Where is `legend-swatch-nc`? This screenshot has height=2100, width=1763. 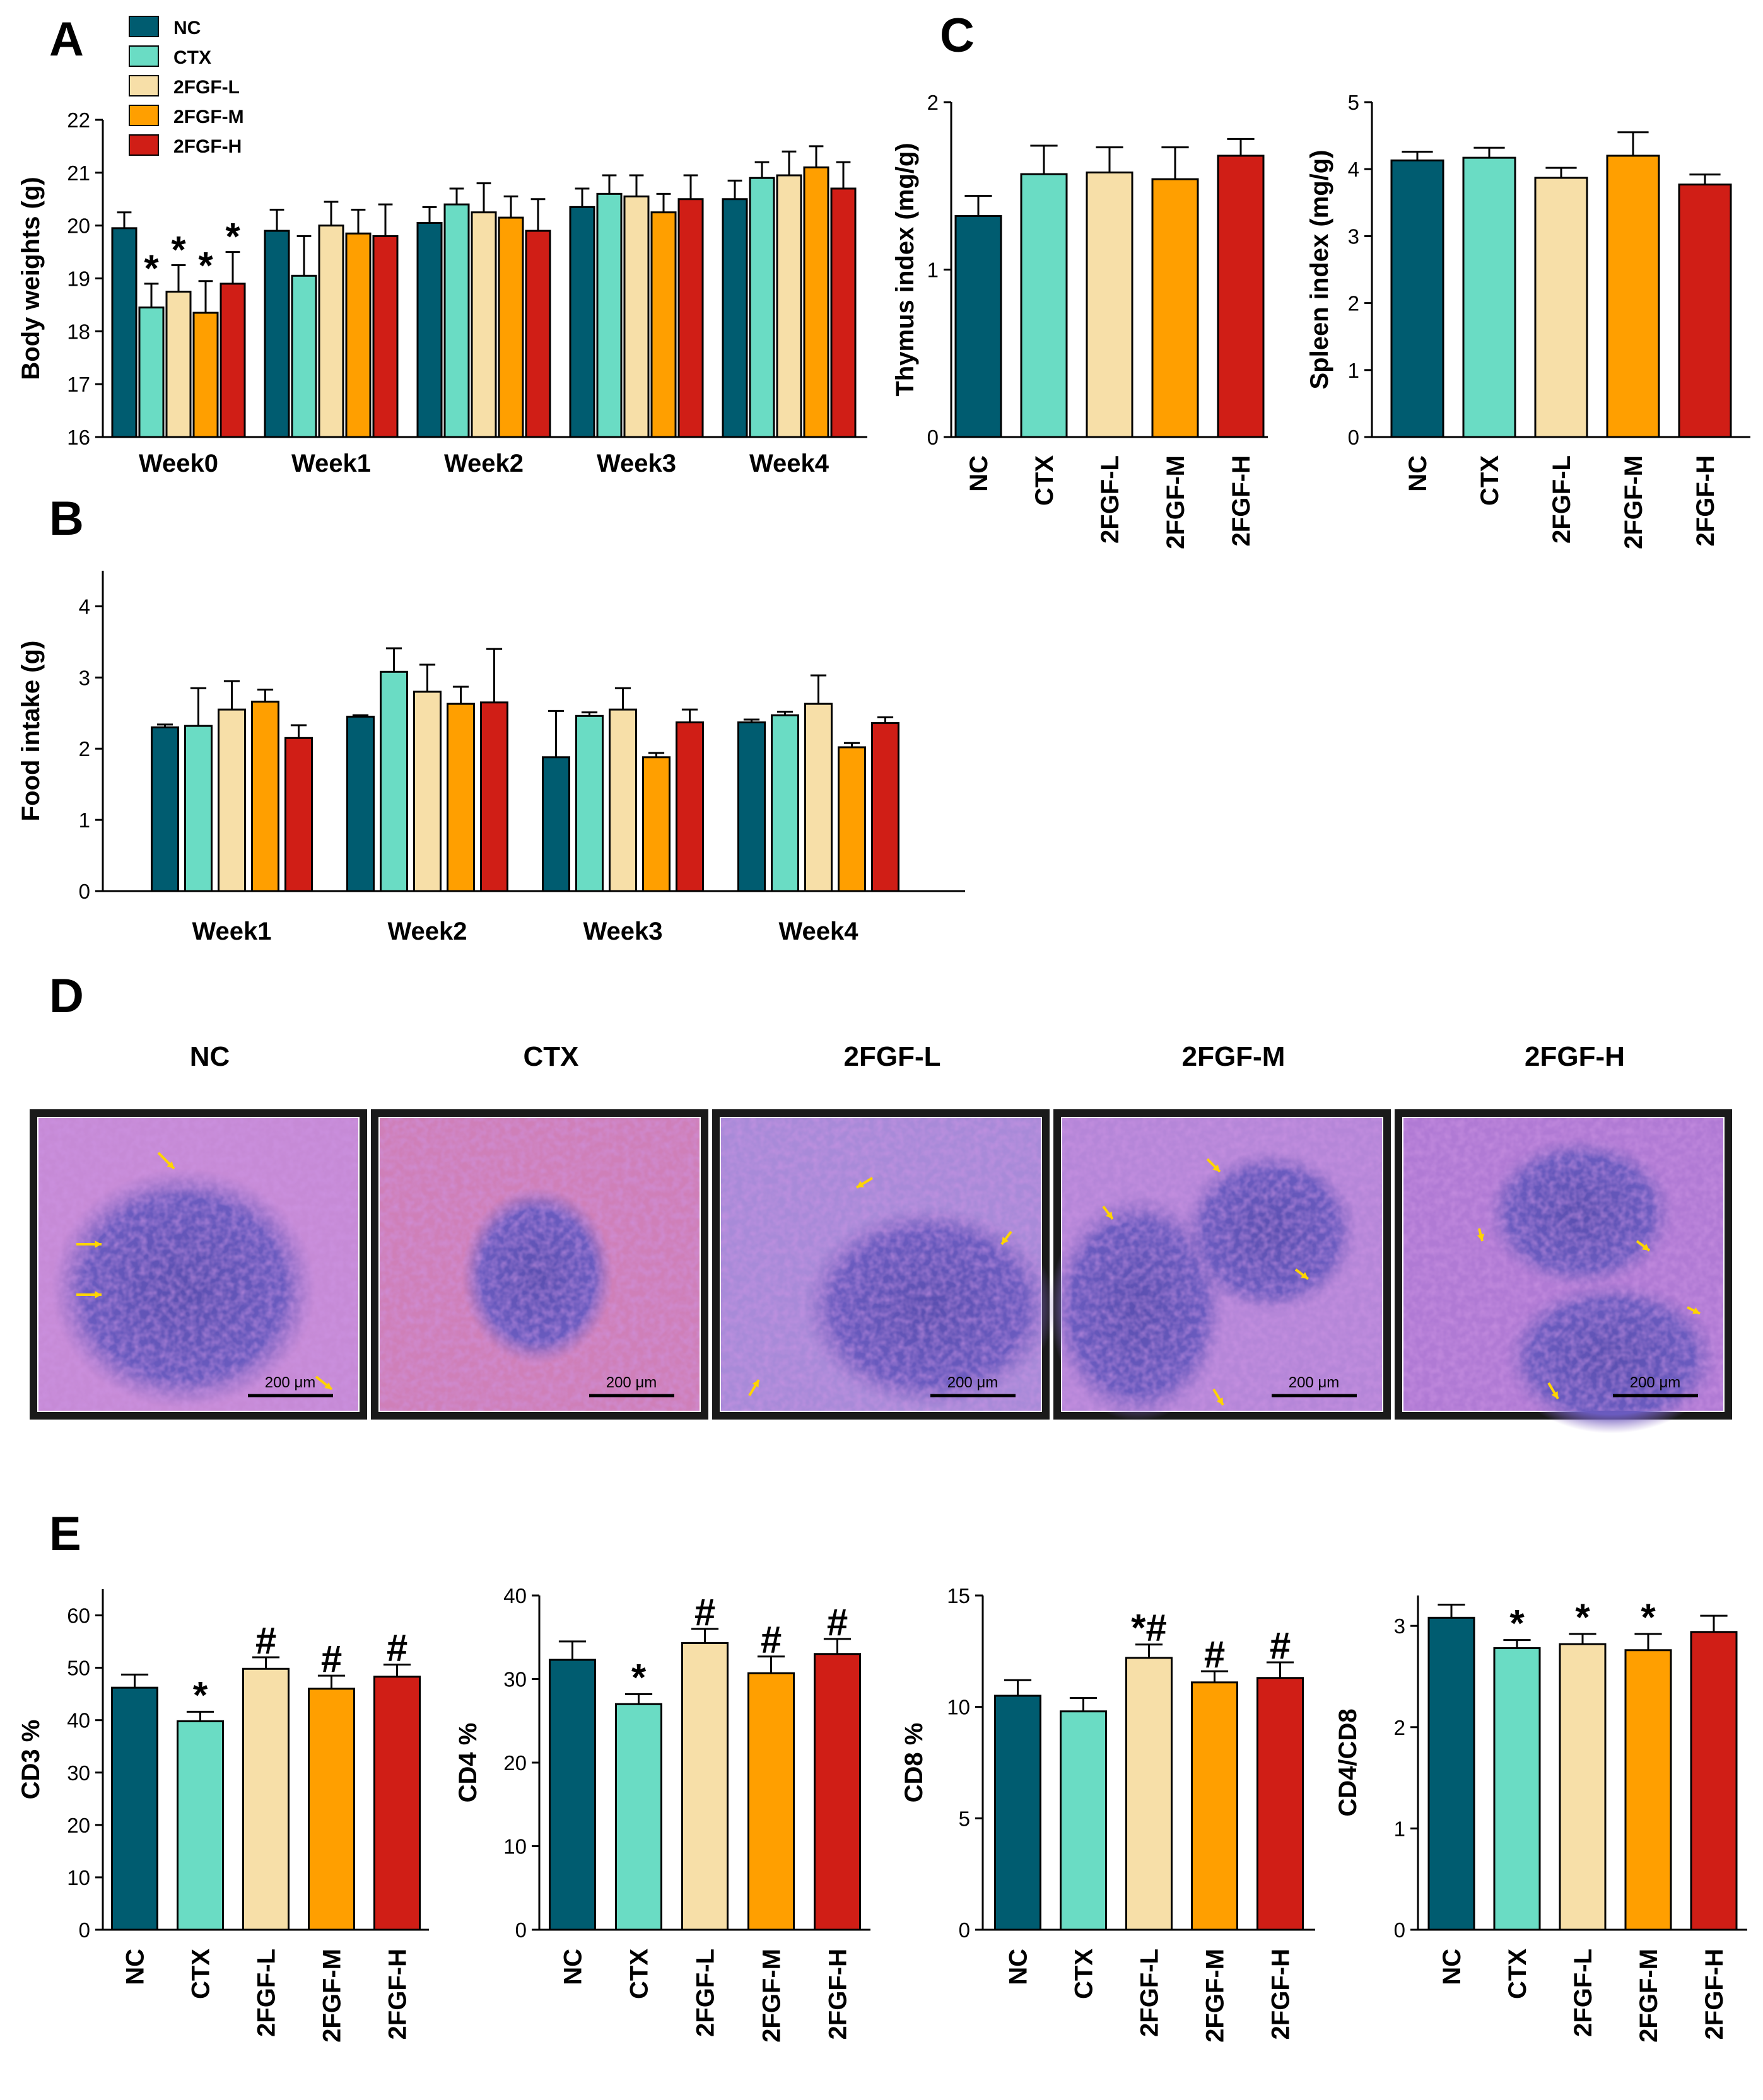
legend-swatch-nc is located at coordinates (144, 26).